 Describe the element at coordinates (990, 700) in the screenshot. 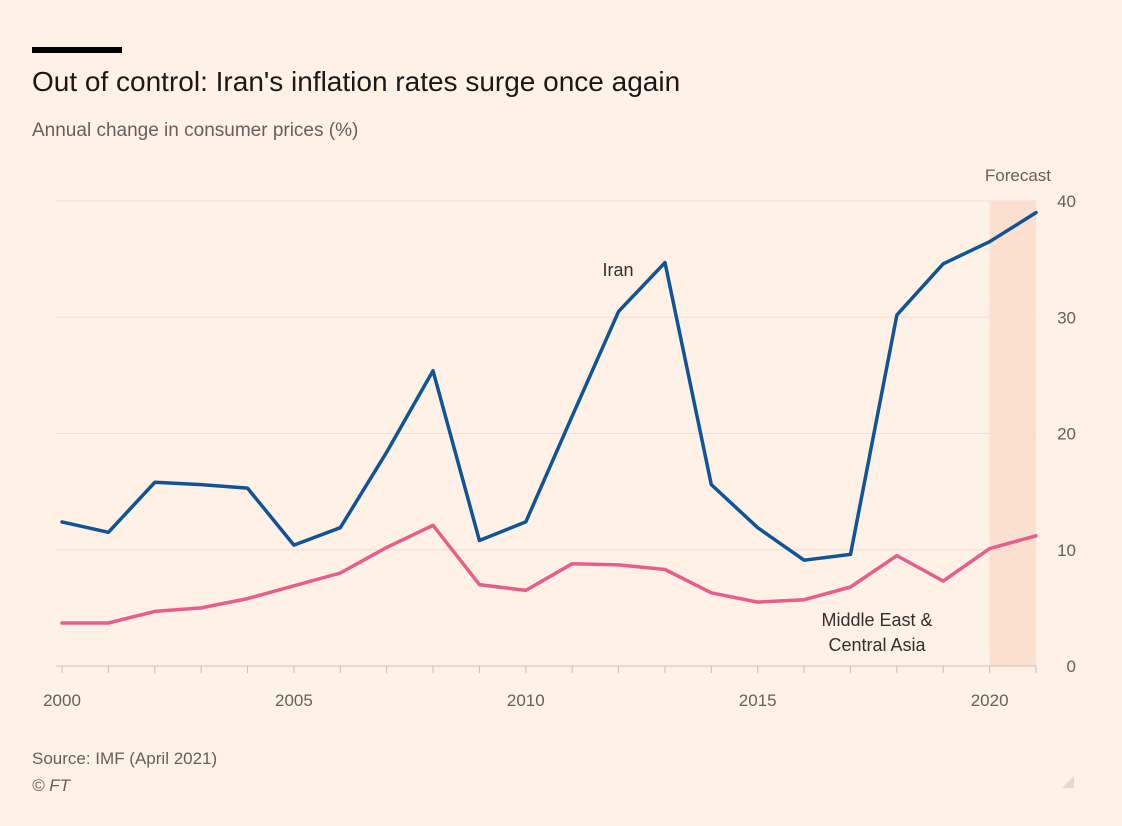

I see `x-tick-label: 2020` at that location.